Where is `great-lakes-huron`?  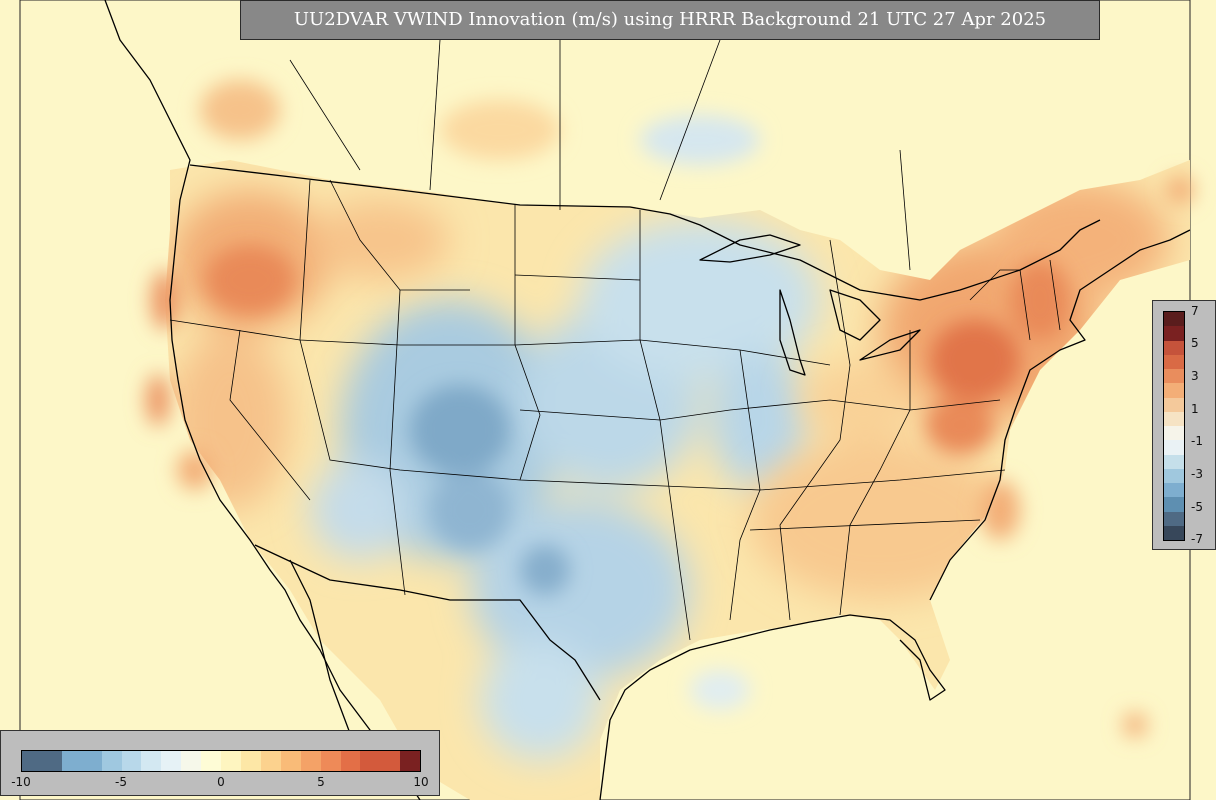 great-lakes-huron is located at coordinates (855, 315).